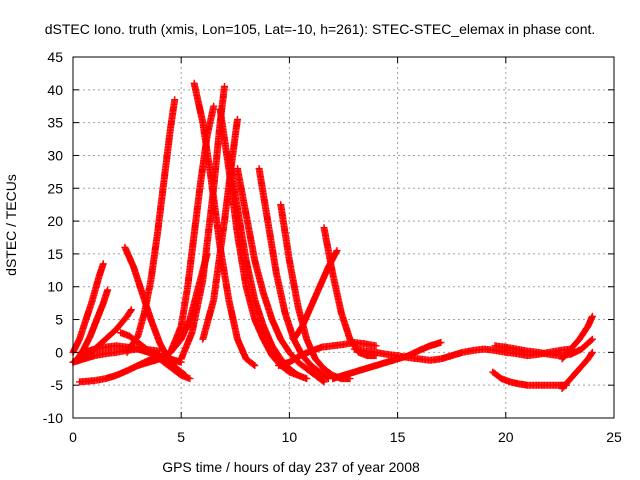  I want to click on series-26-markers, so click(529, 378).